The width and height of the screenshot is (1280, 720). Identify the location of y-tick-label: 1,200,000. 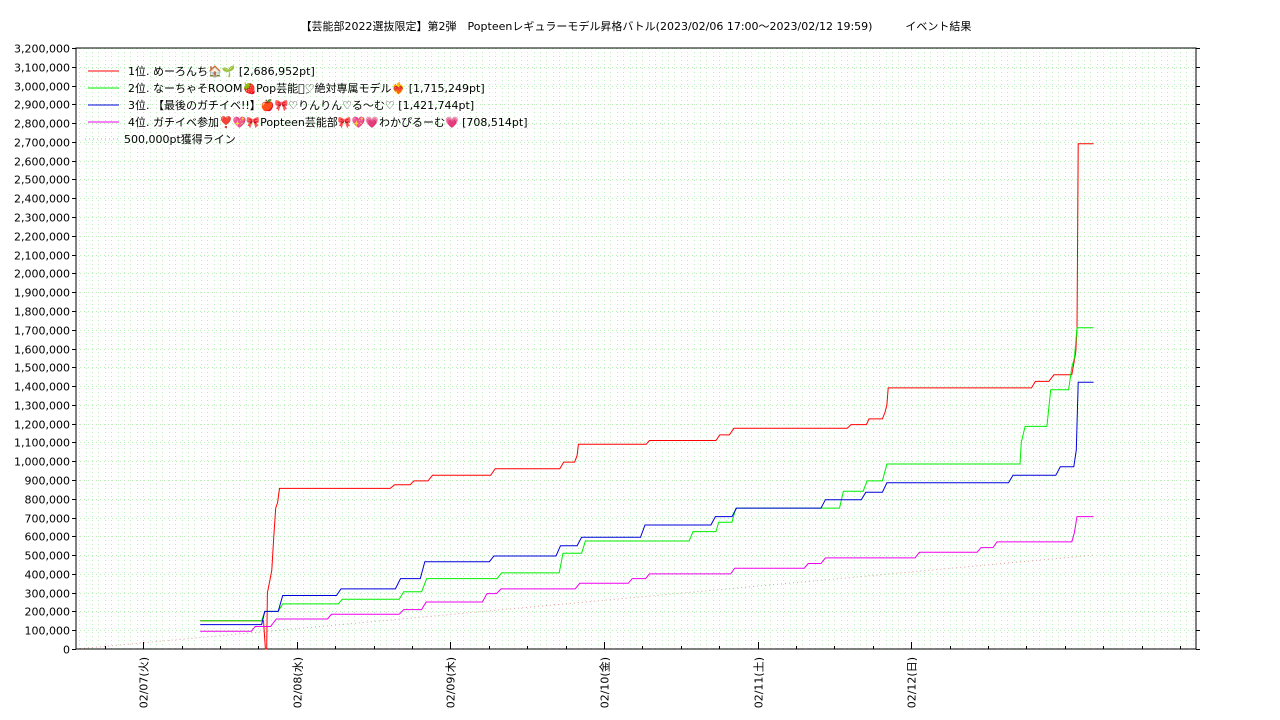
(42, 425).